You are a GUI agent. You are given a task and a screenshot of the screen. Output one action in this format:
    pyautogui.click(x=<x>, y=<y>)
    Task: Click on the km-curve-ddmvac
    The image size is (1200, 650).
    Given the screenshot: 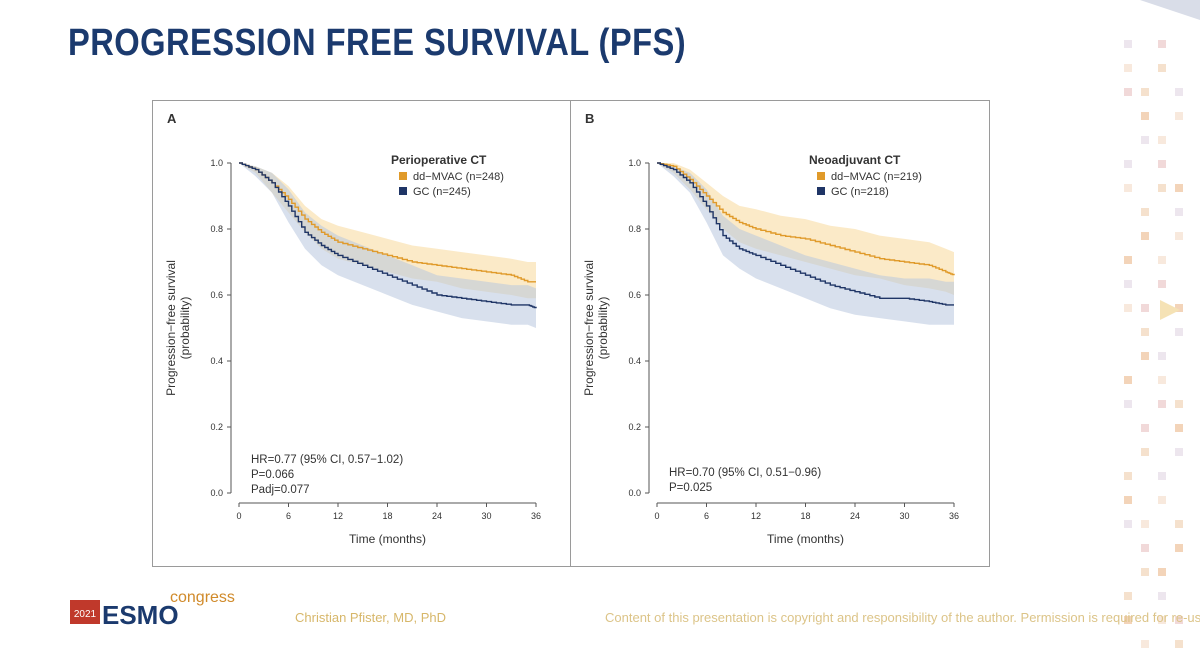 What is the action you would take?
    pyautogui.click(x=806, y=219)
    